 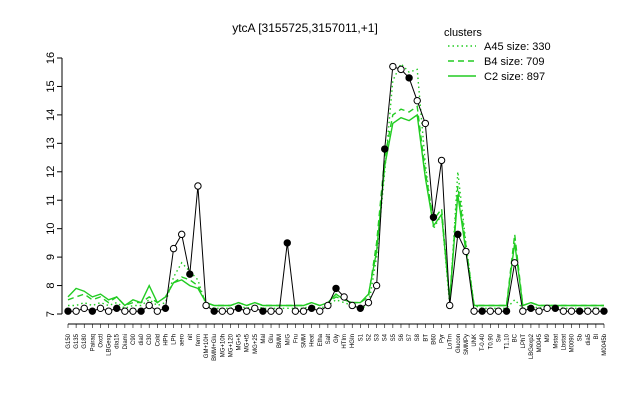 I want to click on x-tick-label: G135, so click(x=77, y=340).